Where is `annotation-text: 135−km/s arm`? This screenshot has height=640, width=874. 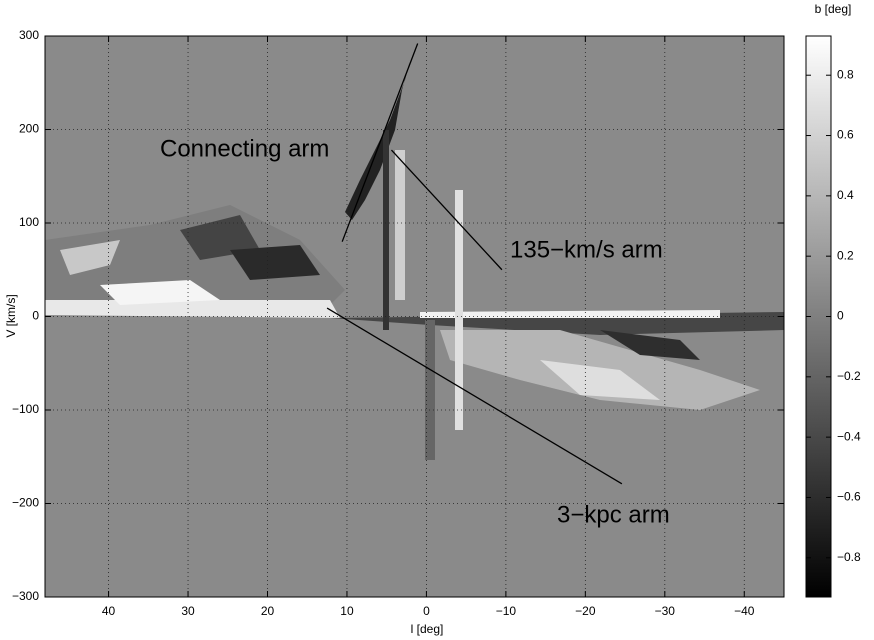 annotation-text: 135−km/s arm is located at coordinates (586, 249).